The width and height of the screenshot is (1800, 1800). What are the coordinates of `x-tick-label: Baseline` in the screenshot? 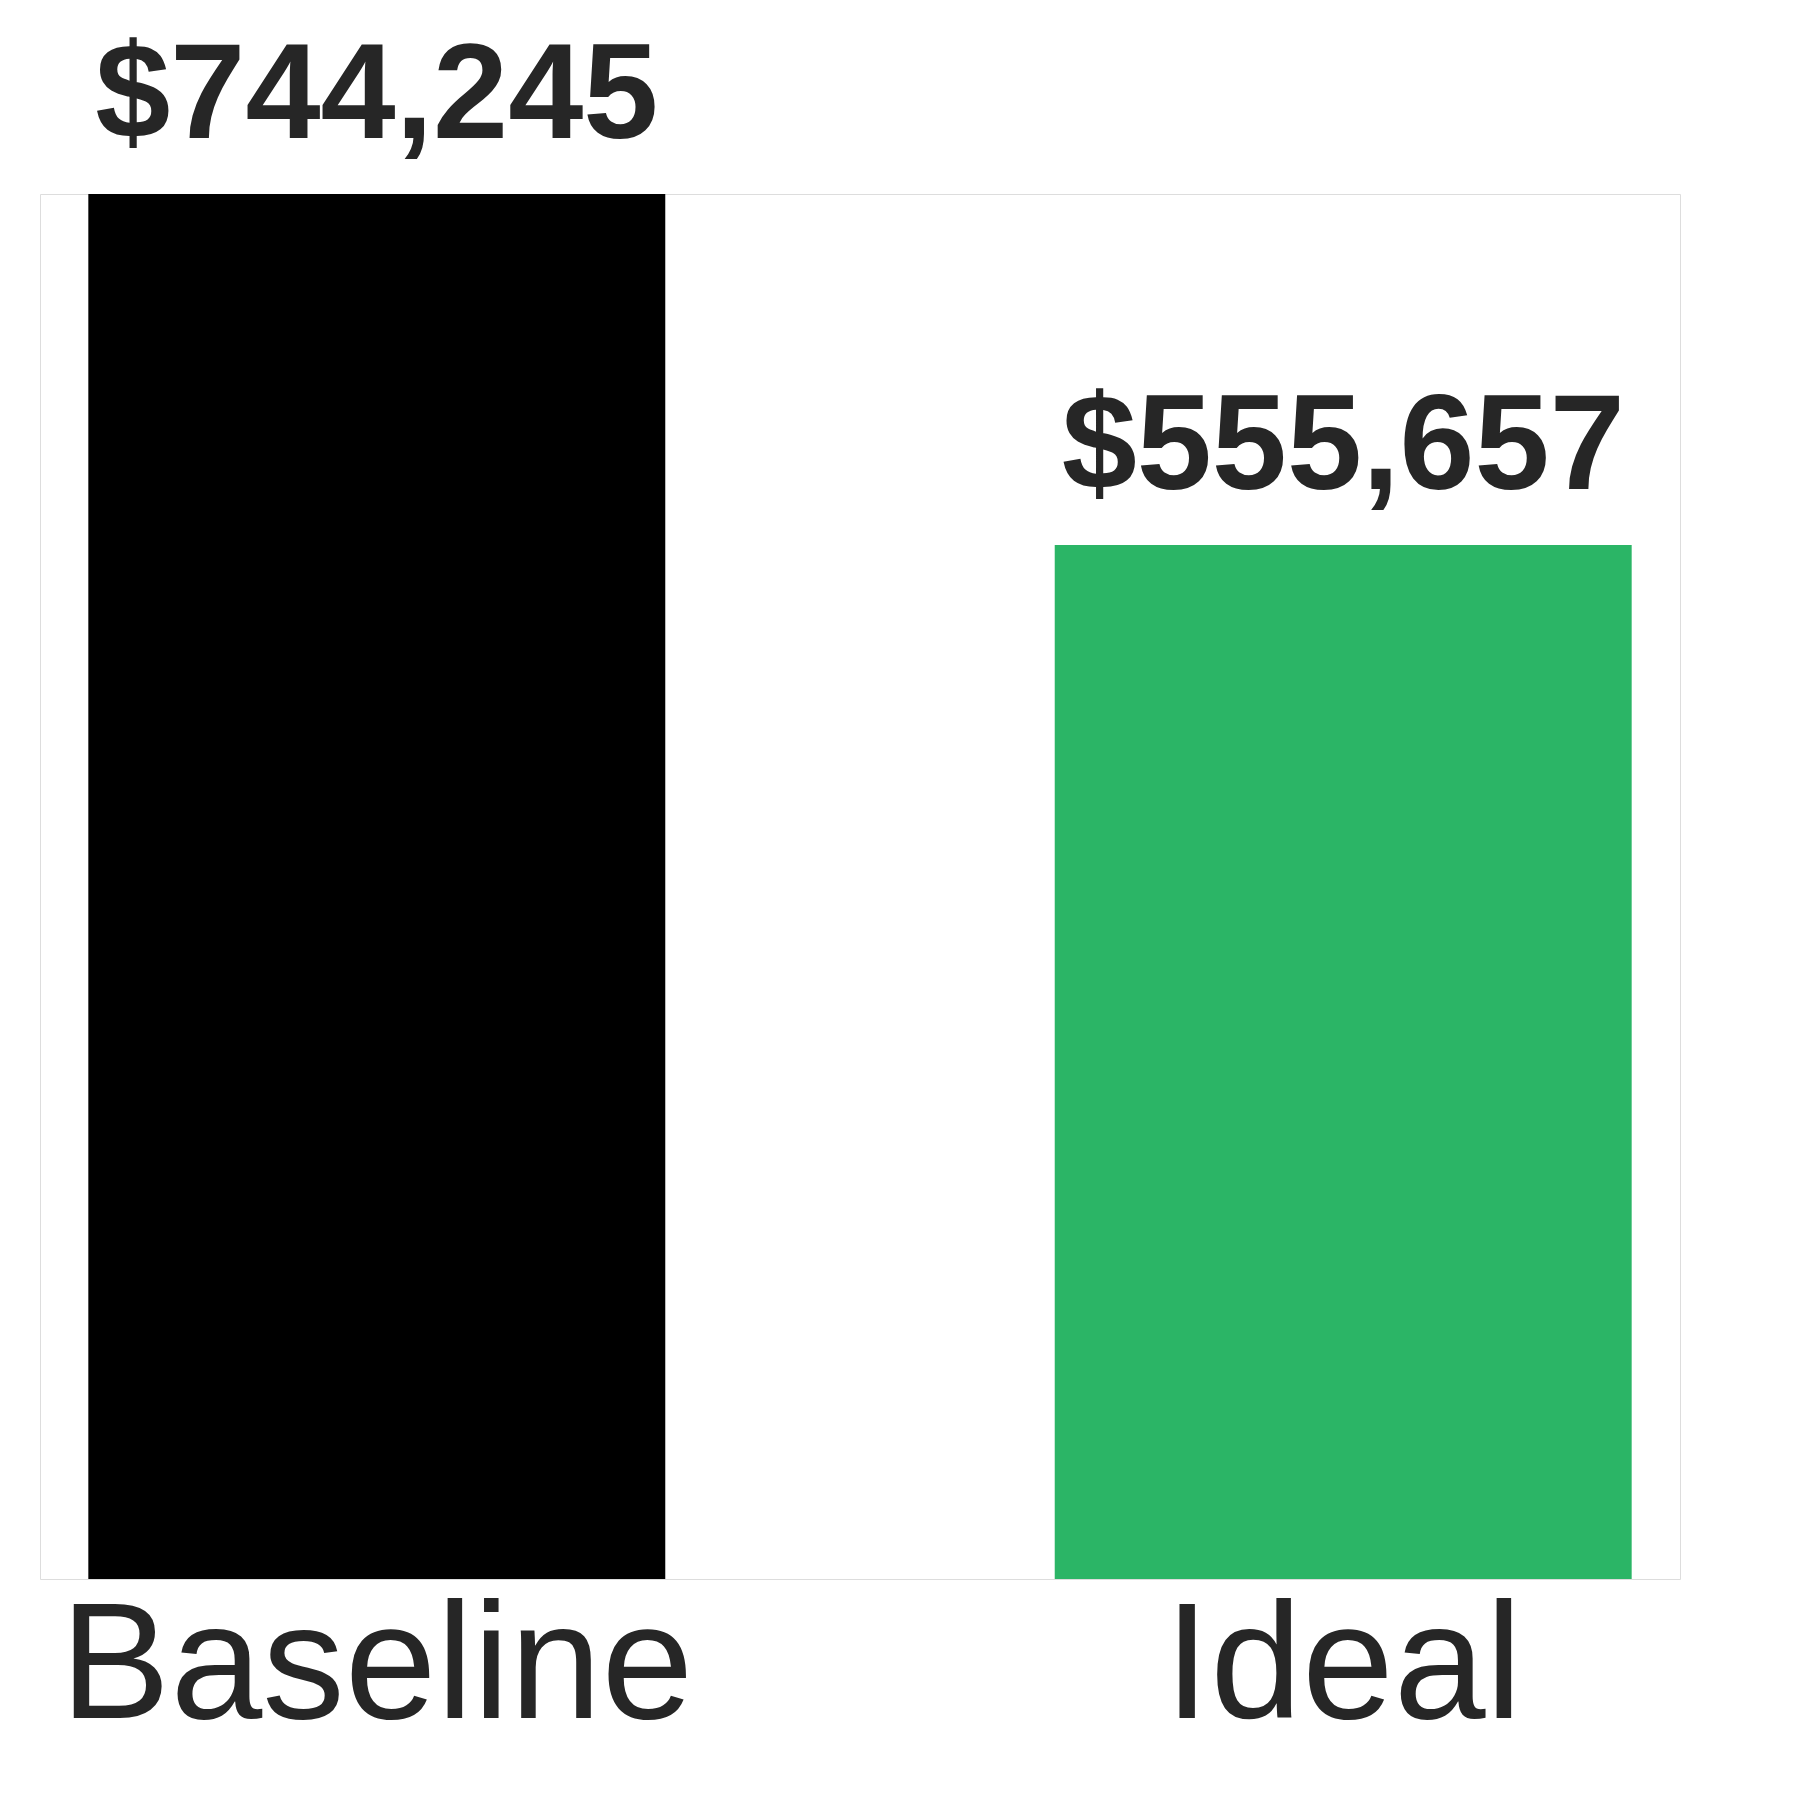 It's located at (377, 1660).